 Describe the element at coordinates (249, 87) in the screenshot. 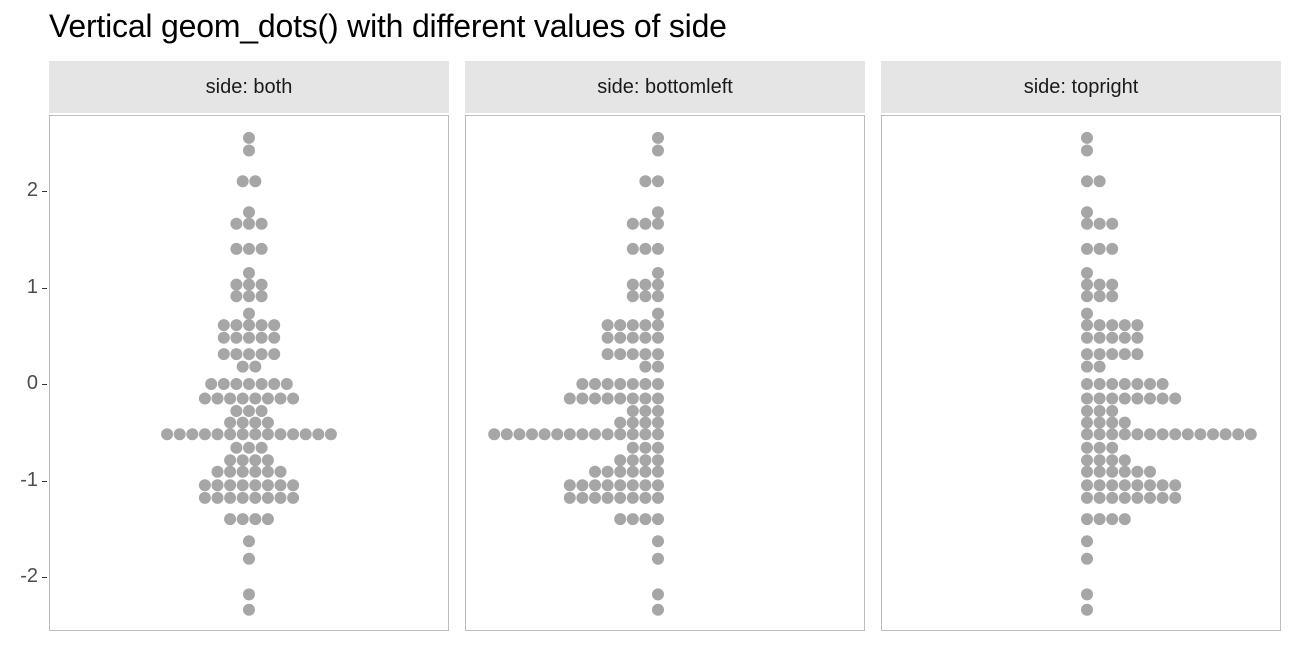

I see `facet-strip-both: side: both` at that location.